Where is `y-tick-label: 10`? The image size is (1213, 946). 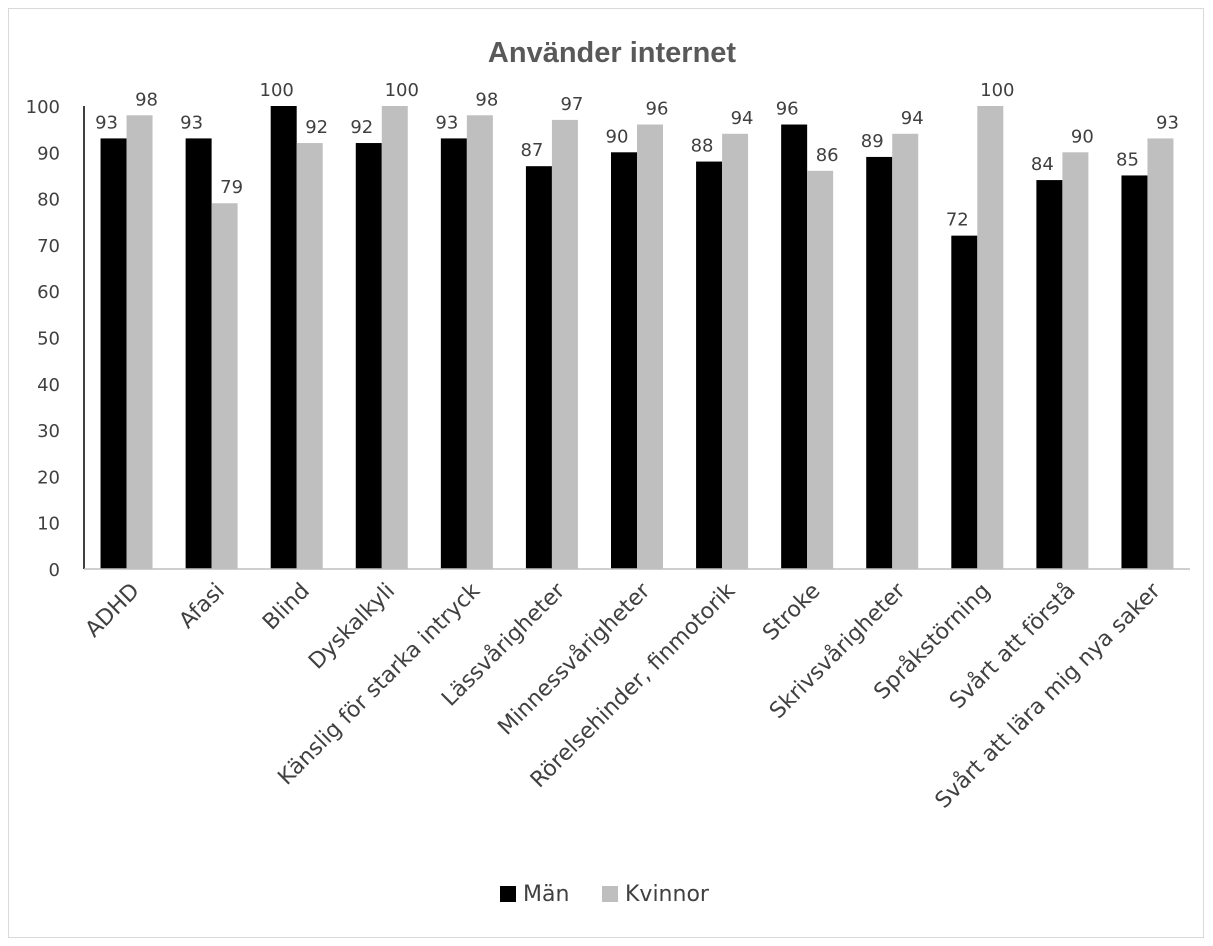
y-tick-label: 10 is located at coordinates (48, 524).